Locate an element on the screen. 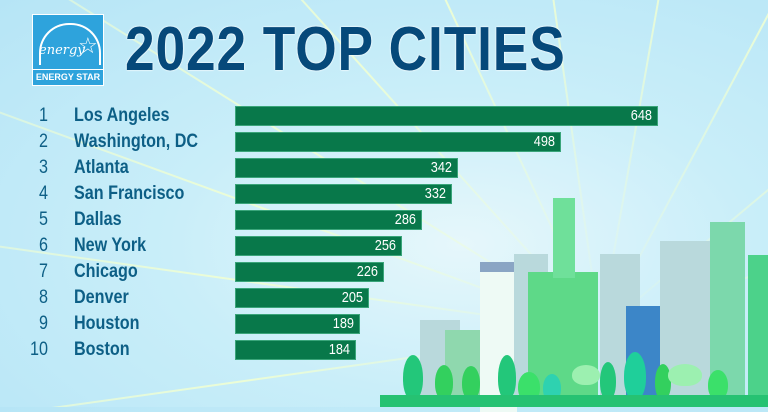 The height and width of the screenshot is (412, 768). table-row: 7 Chicago 226 is located at coordinates (384, 272).